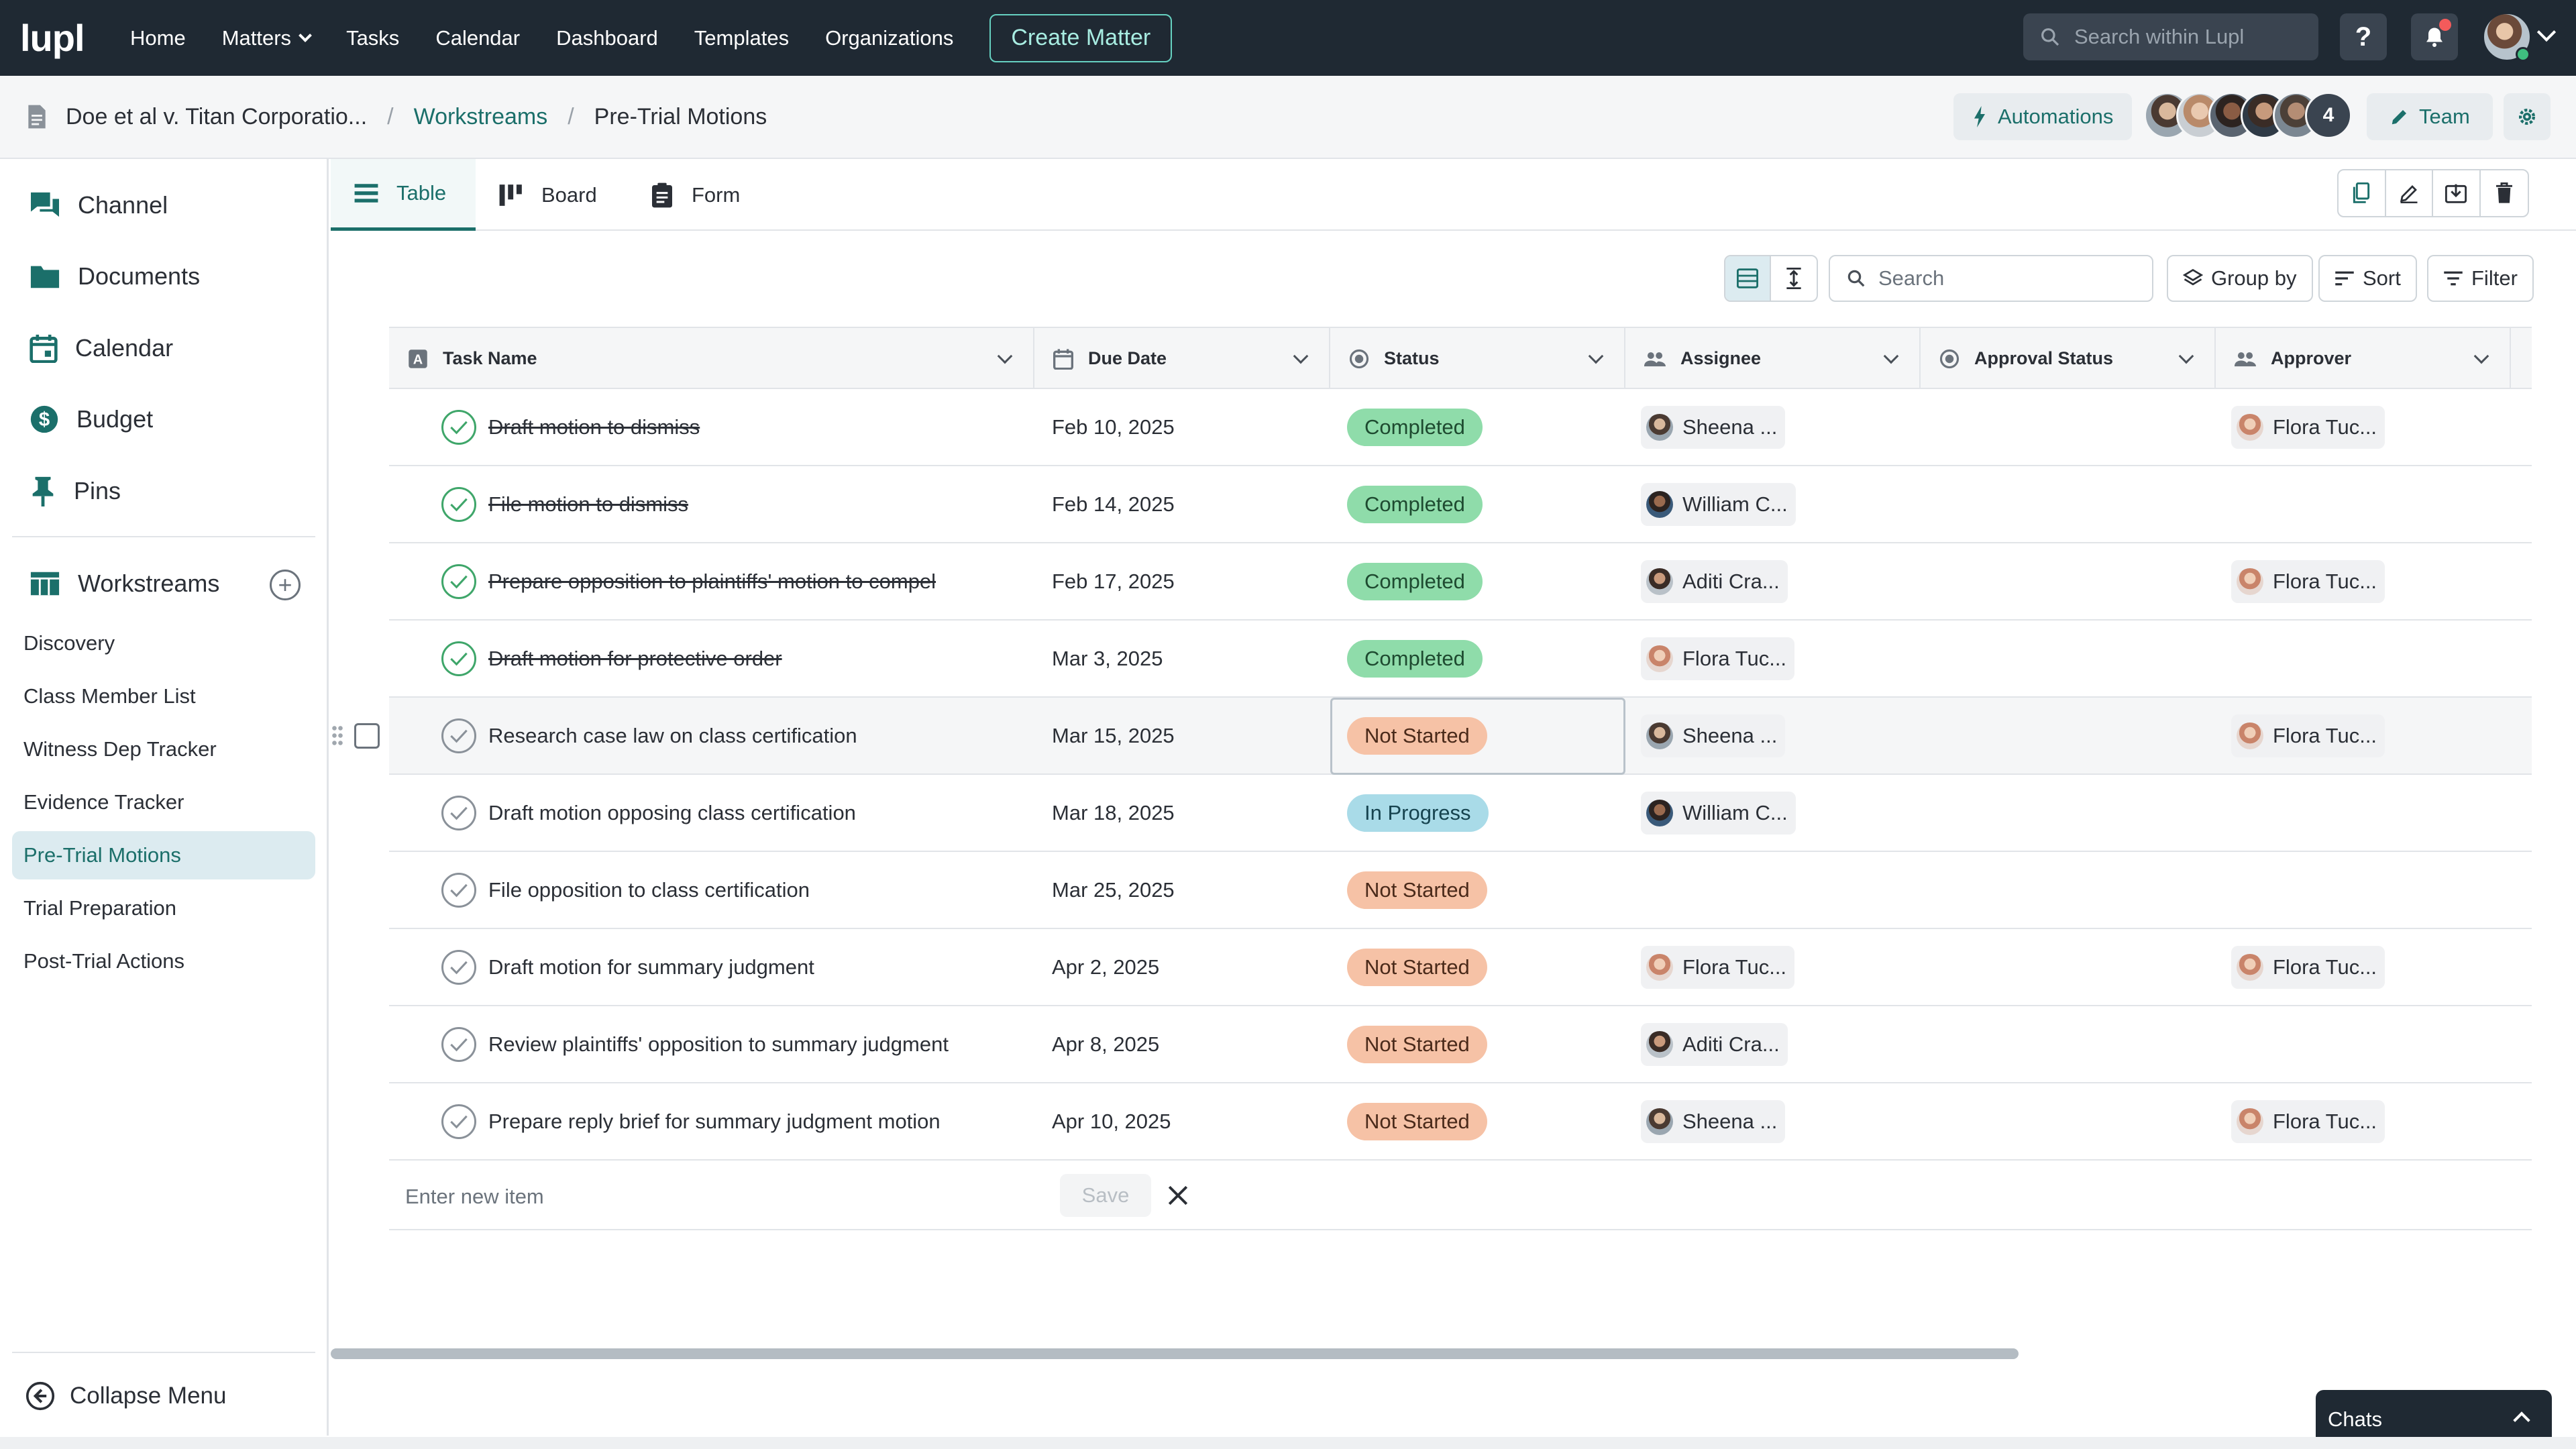 The height and width of the screenshot is (1449, 2576). What do you see at coordinates (1991, 278) in the screenshot?
I see `table-search-input: Search` at bounding box center [1991, 278].